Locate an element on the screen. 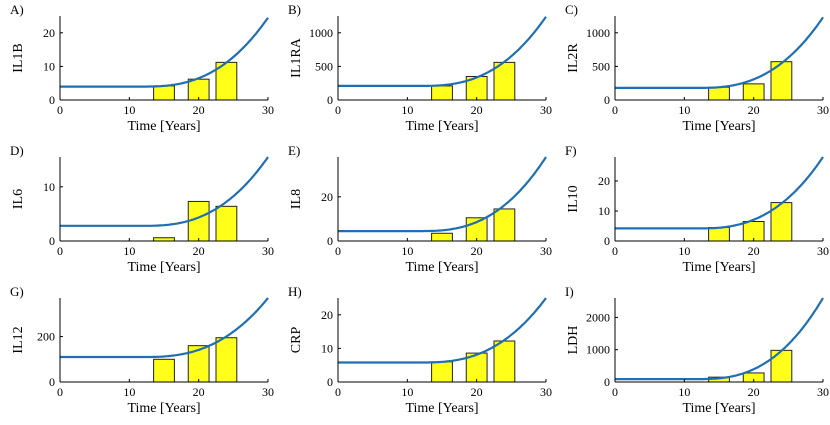 This screenshot has height=425, width=830. panel-letter: G) is located at coordinates (17, 291).